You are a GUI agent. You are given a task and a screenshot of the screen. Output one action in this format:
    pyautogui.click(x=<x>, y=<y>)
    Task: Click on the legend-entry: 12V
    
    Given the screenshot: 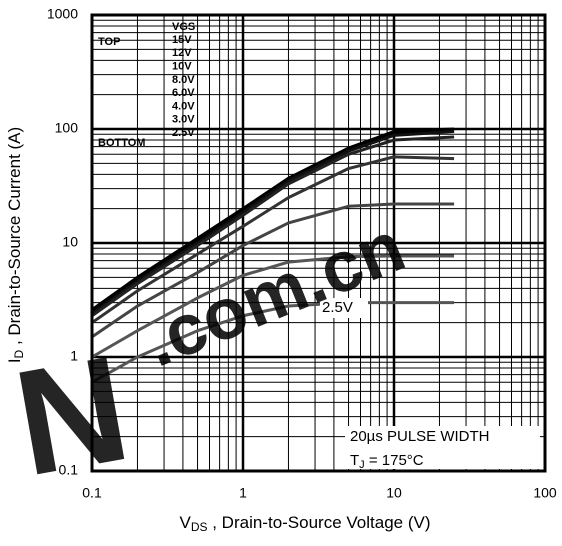 What is the action you would take?
    pyautogui.click(x=182, y=53)
    